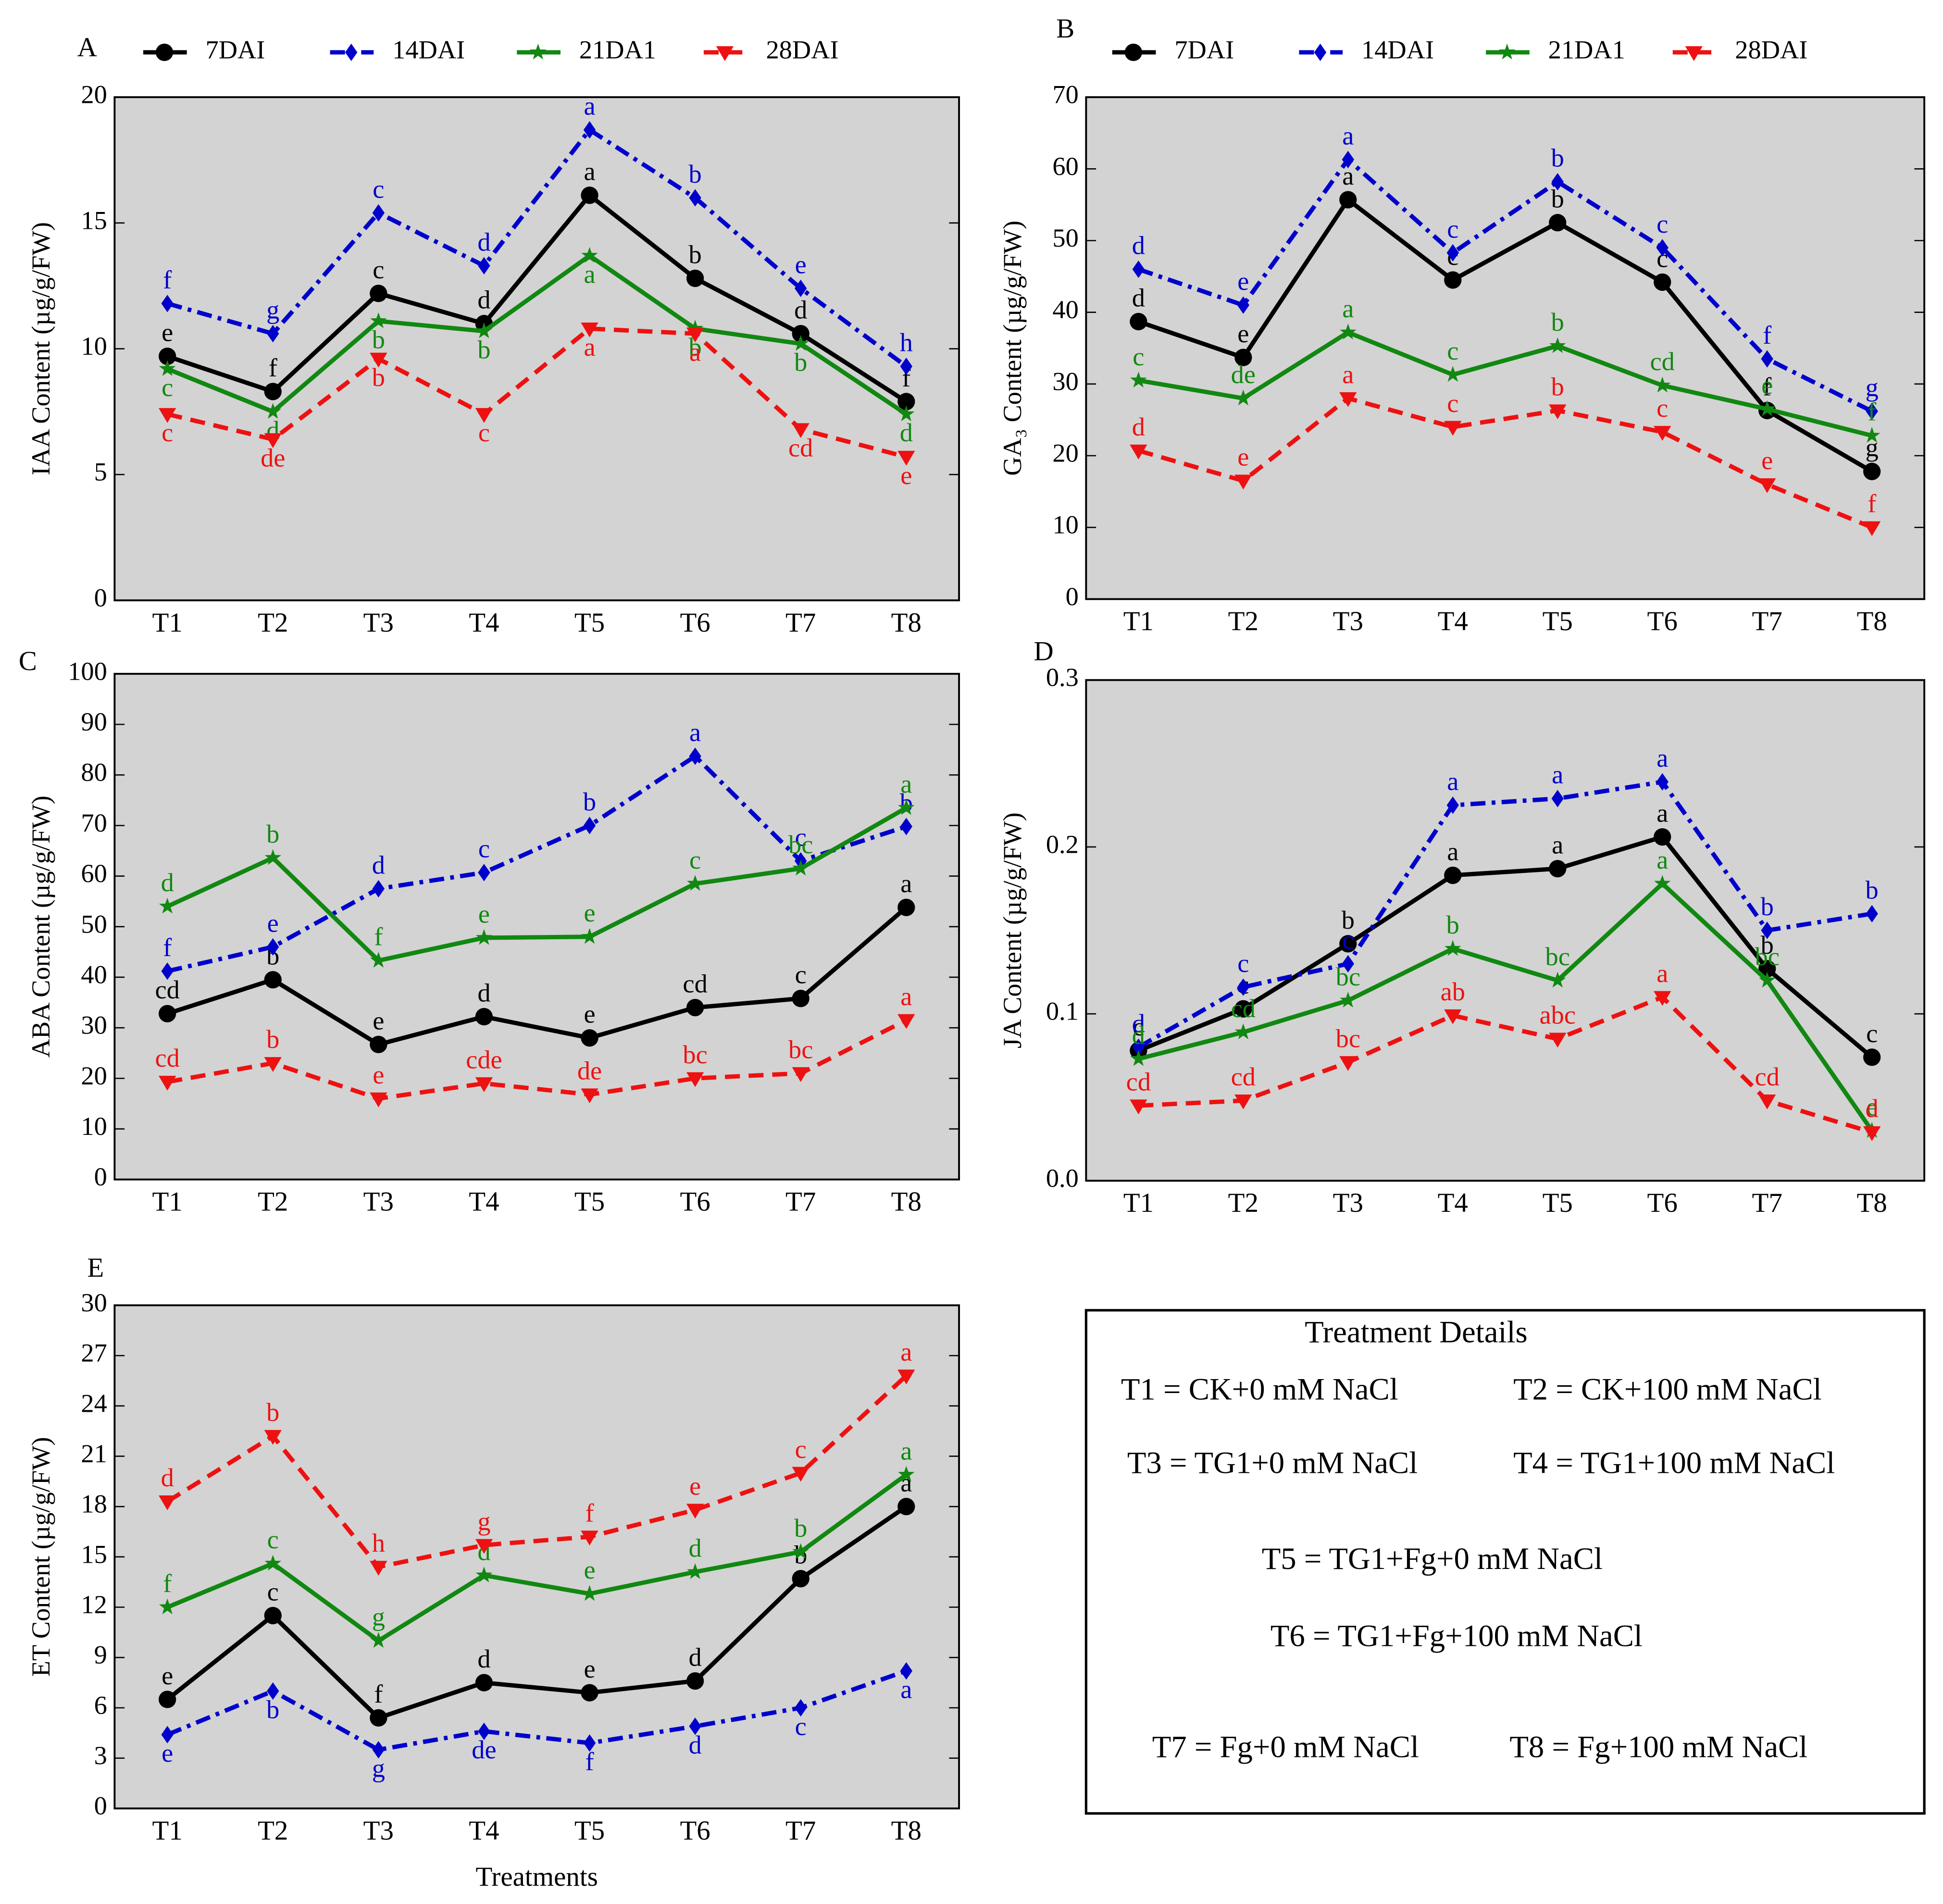 The height and width of the screenshot is (1904, 1943). I want to click on legend-label: 28DAI, so click(1771, 49).